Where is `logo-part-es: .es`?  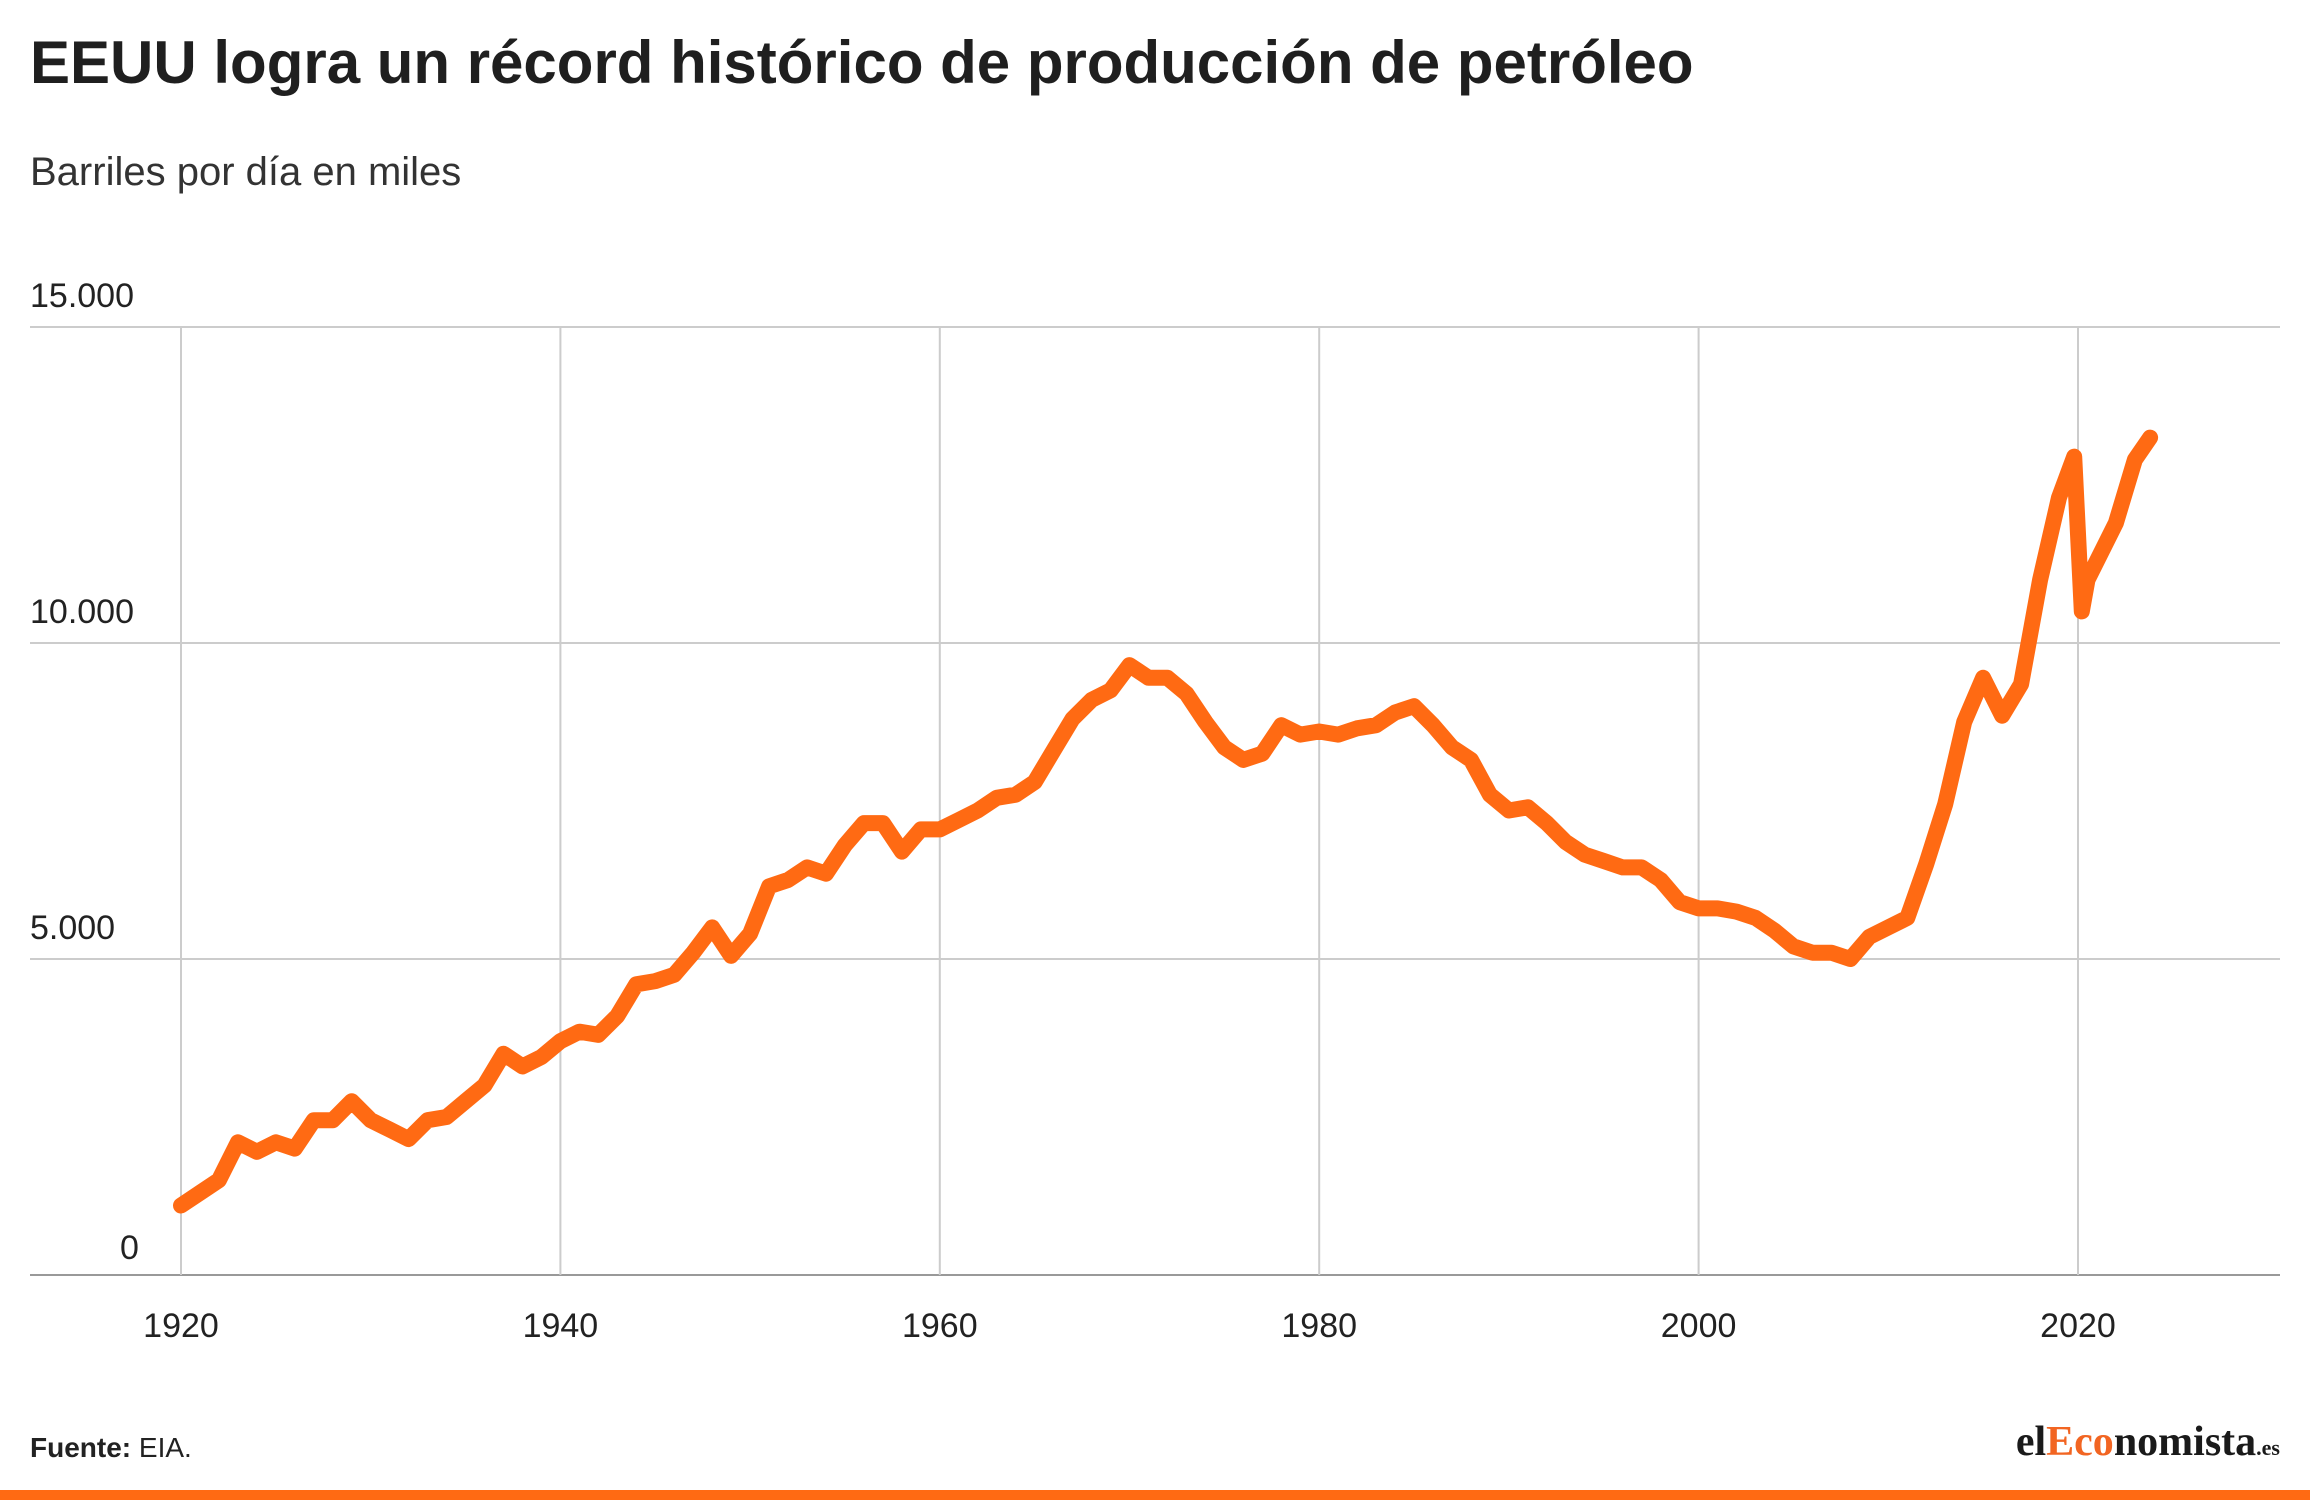 logo-part-es: .es is located at coordinates (2268, 1447).